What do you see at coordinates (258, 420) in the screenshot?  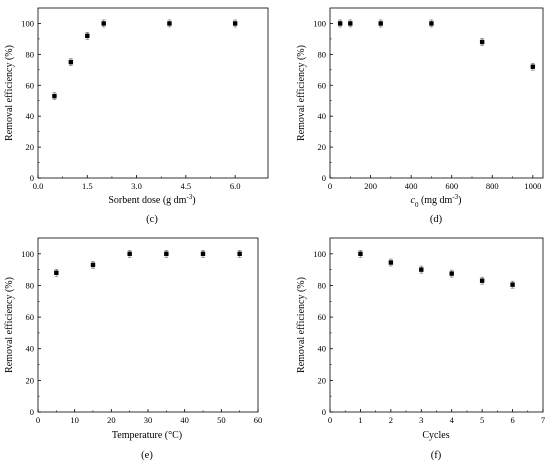 I see `x-tick-label: 60` at bounding box center [258, 420].